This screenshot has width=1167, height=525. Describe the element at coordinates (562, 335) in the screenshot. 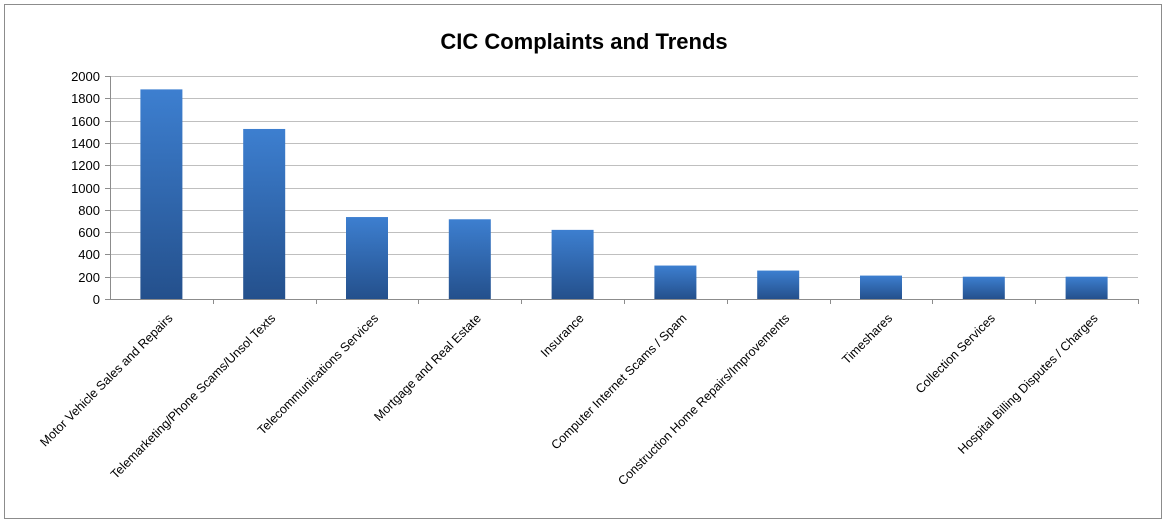

I see `x-category-label: Insurance` at that location.